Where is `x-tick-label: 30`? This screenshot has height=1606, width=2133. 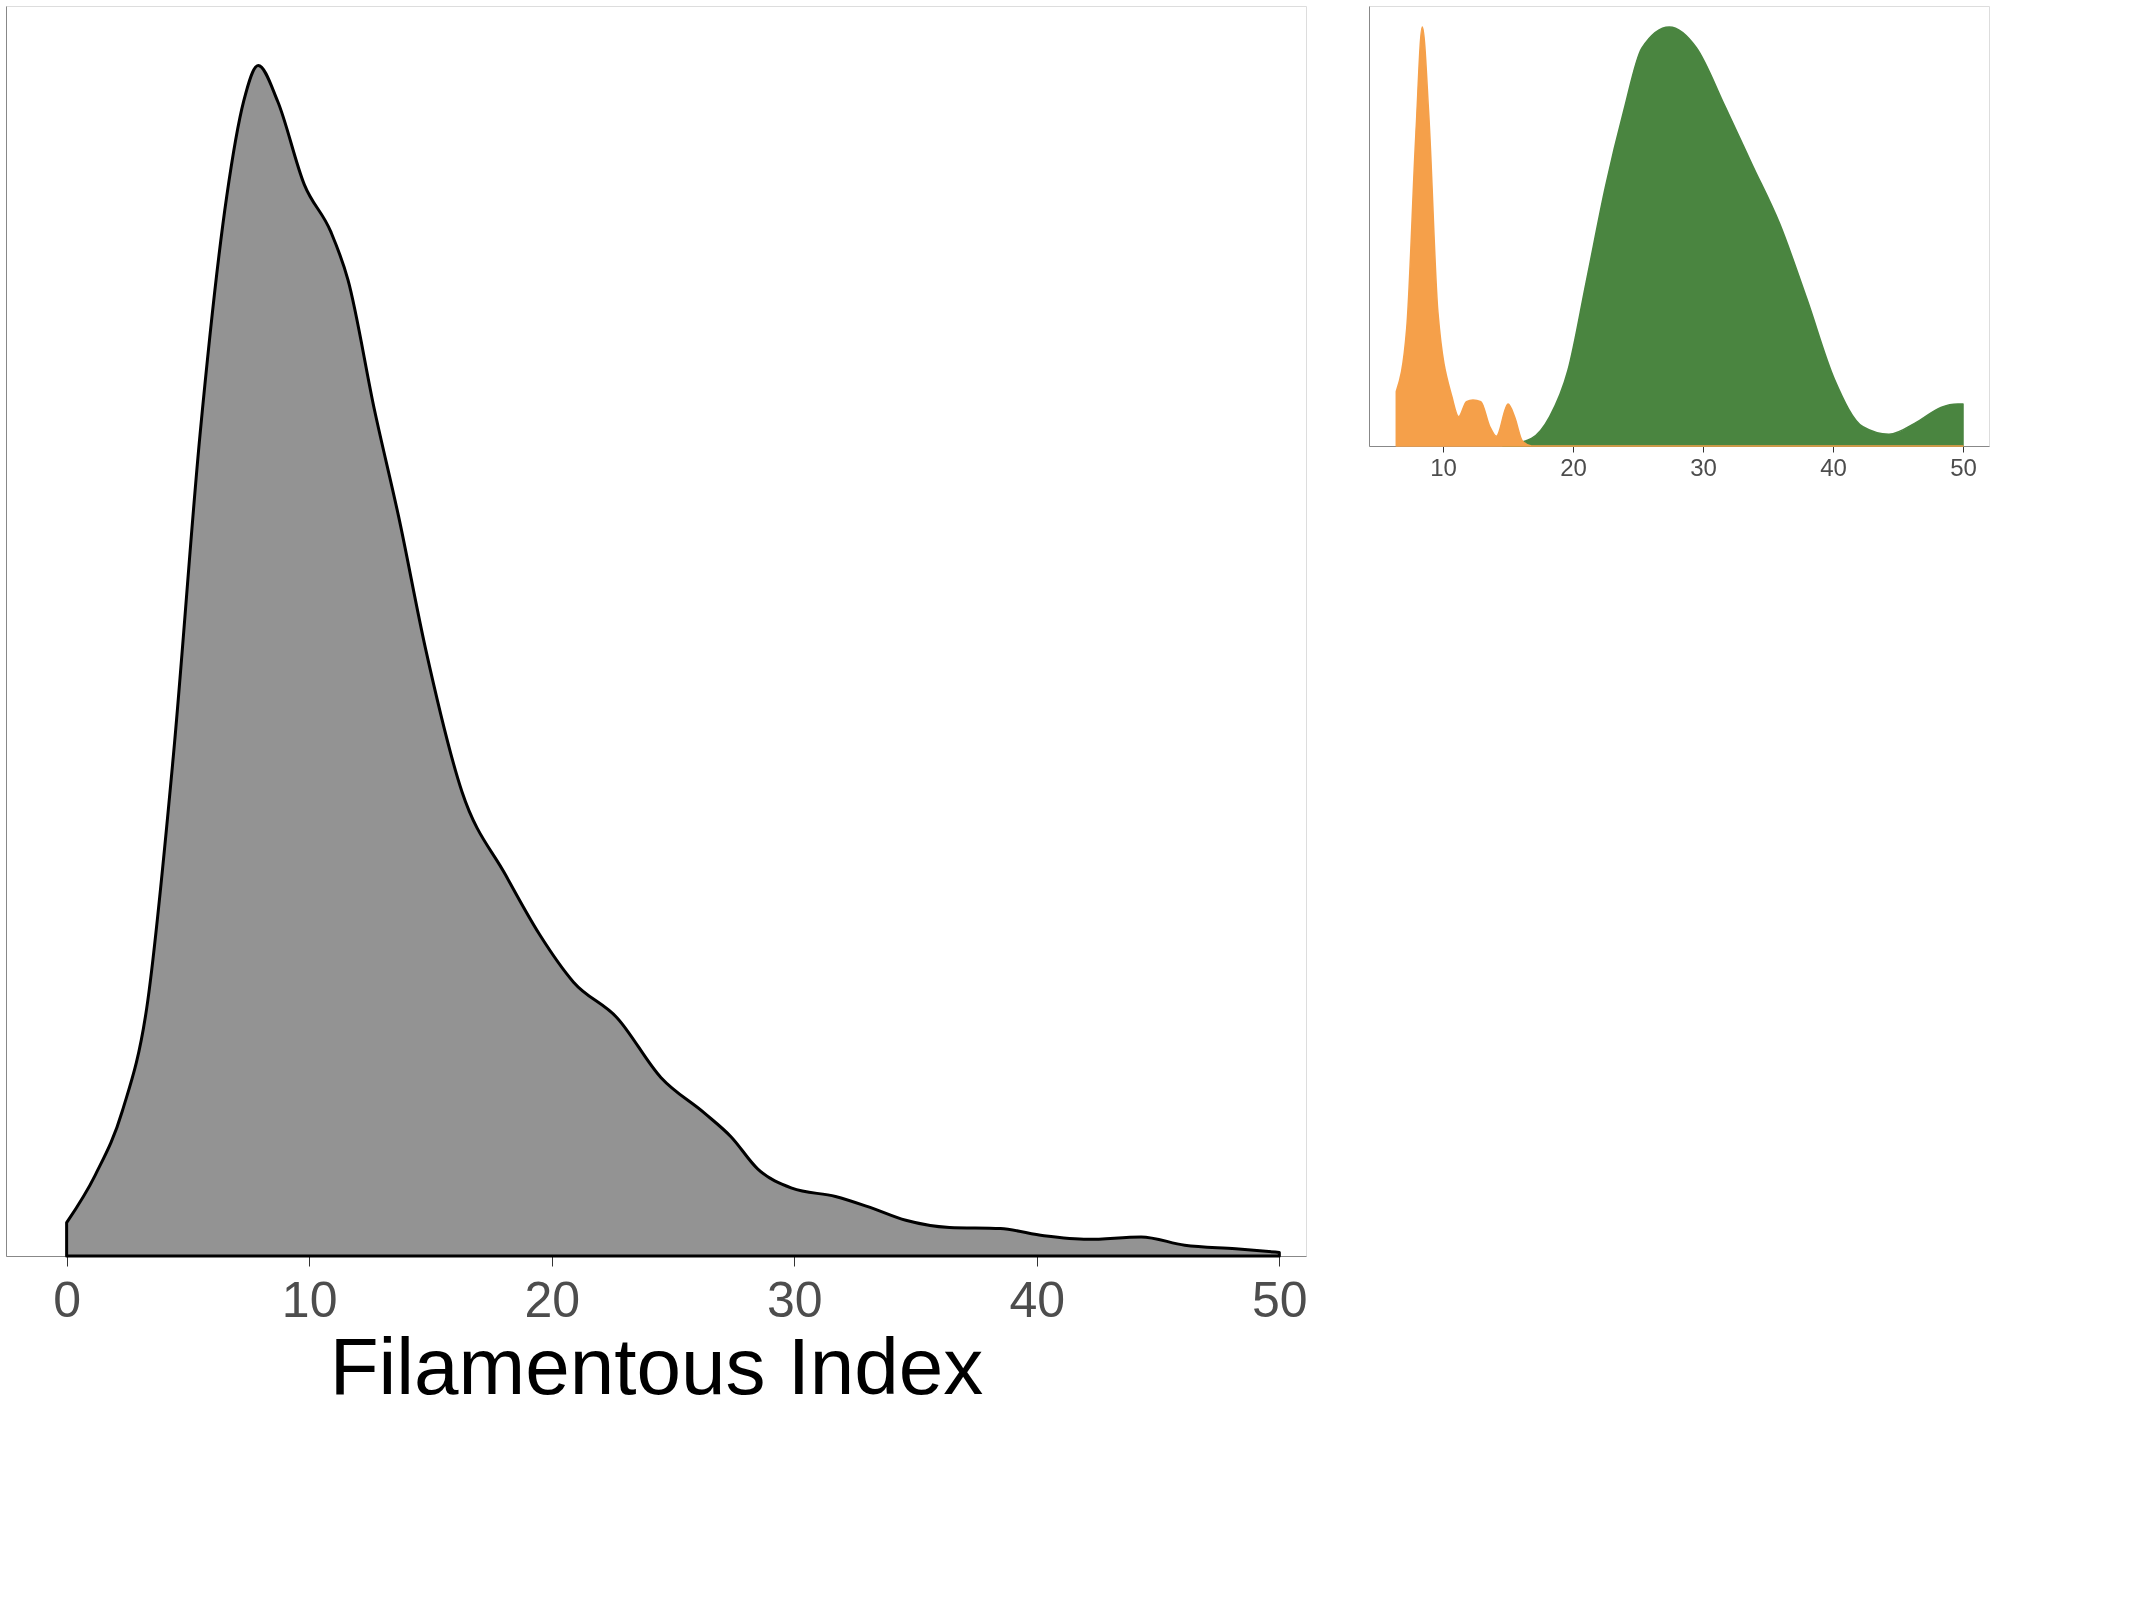
x-tick-label: 30 is located at coordinates (1703, 467).